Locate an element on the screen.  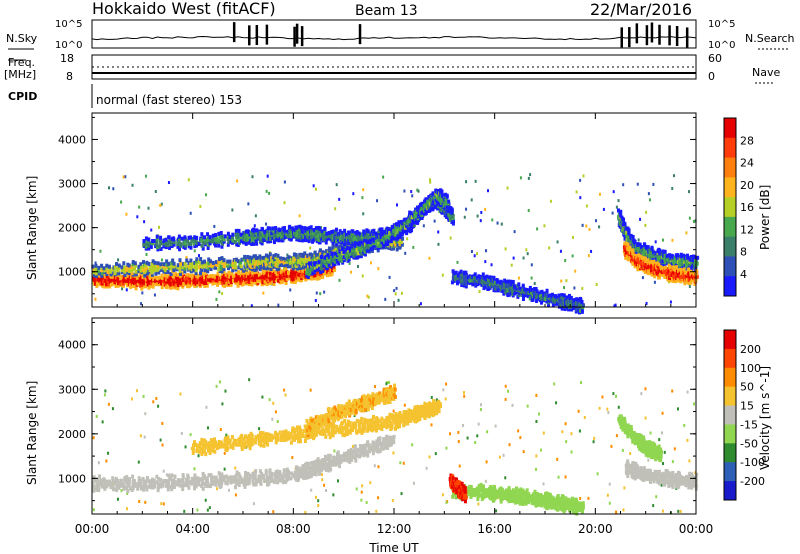
nsky-noise-line is located at coordinates (394, 38).